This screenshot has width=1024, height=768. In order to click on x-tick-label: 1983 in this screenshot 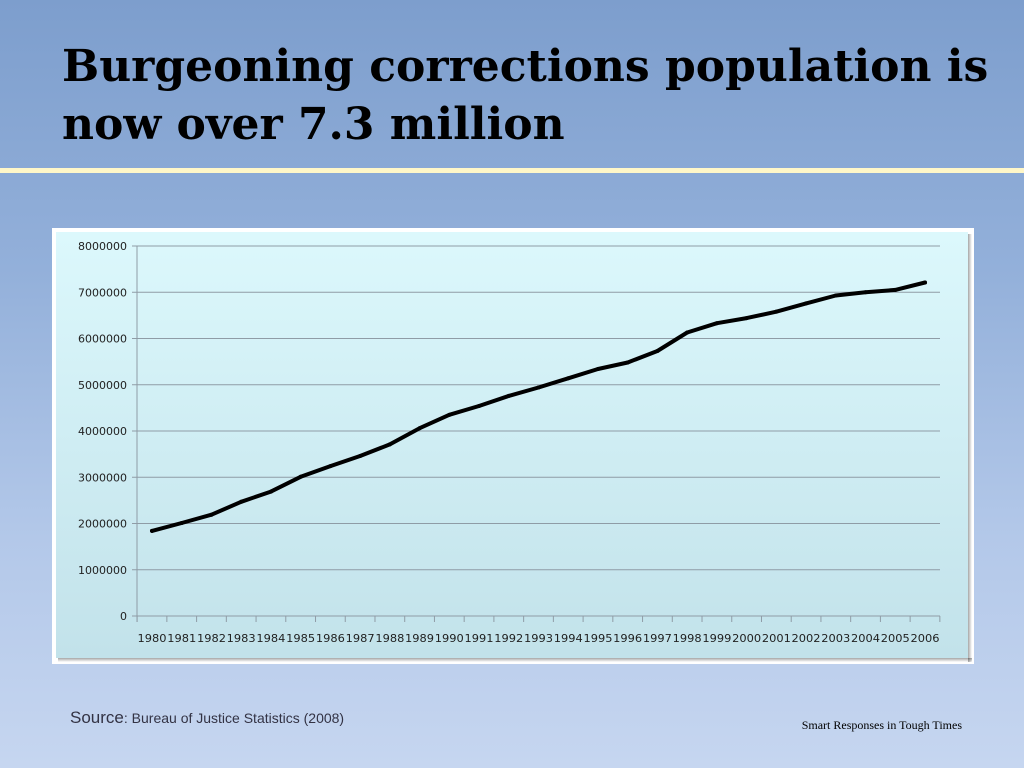, I will do `click(241, 639)`.